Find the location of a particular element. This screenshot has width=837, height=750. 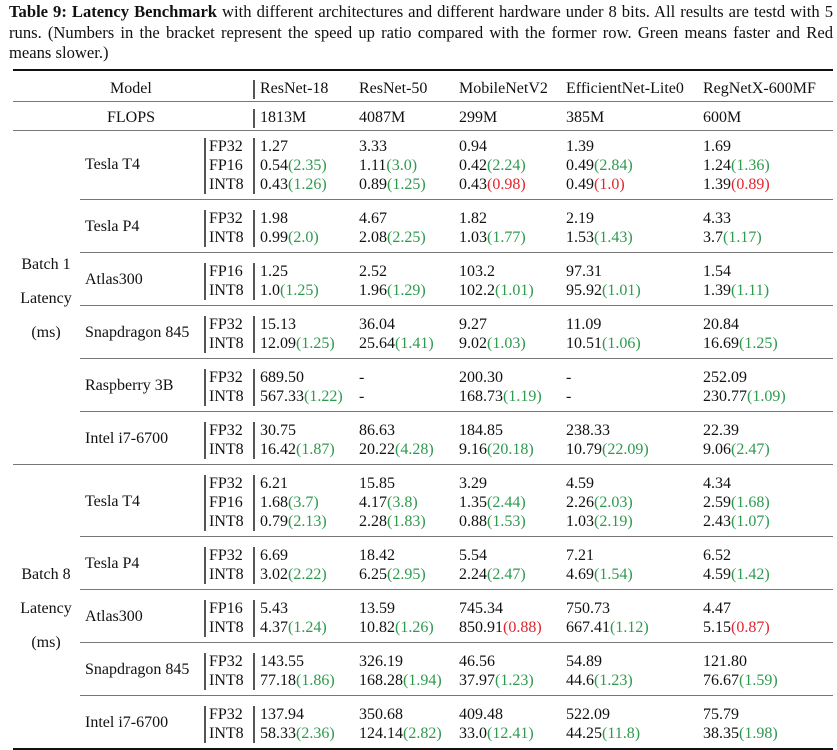

latency-value: 18.42 is located at coordinates (377, 555).